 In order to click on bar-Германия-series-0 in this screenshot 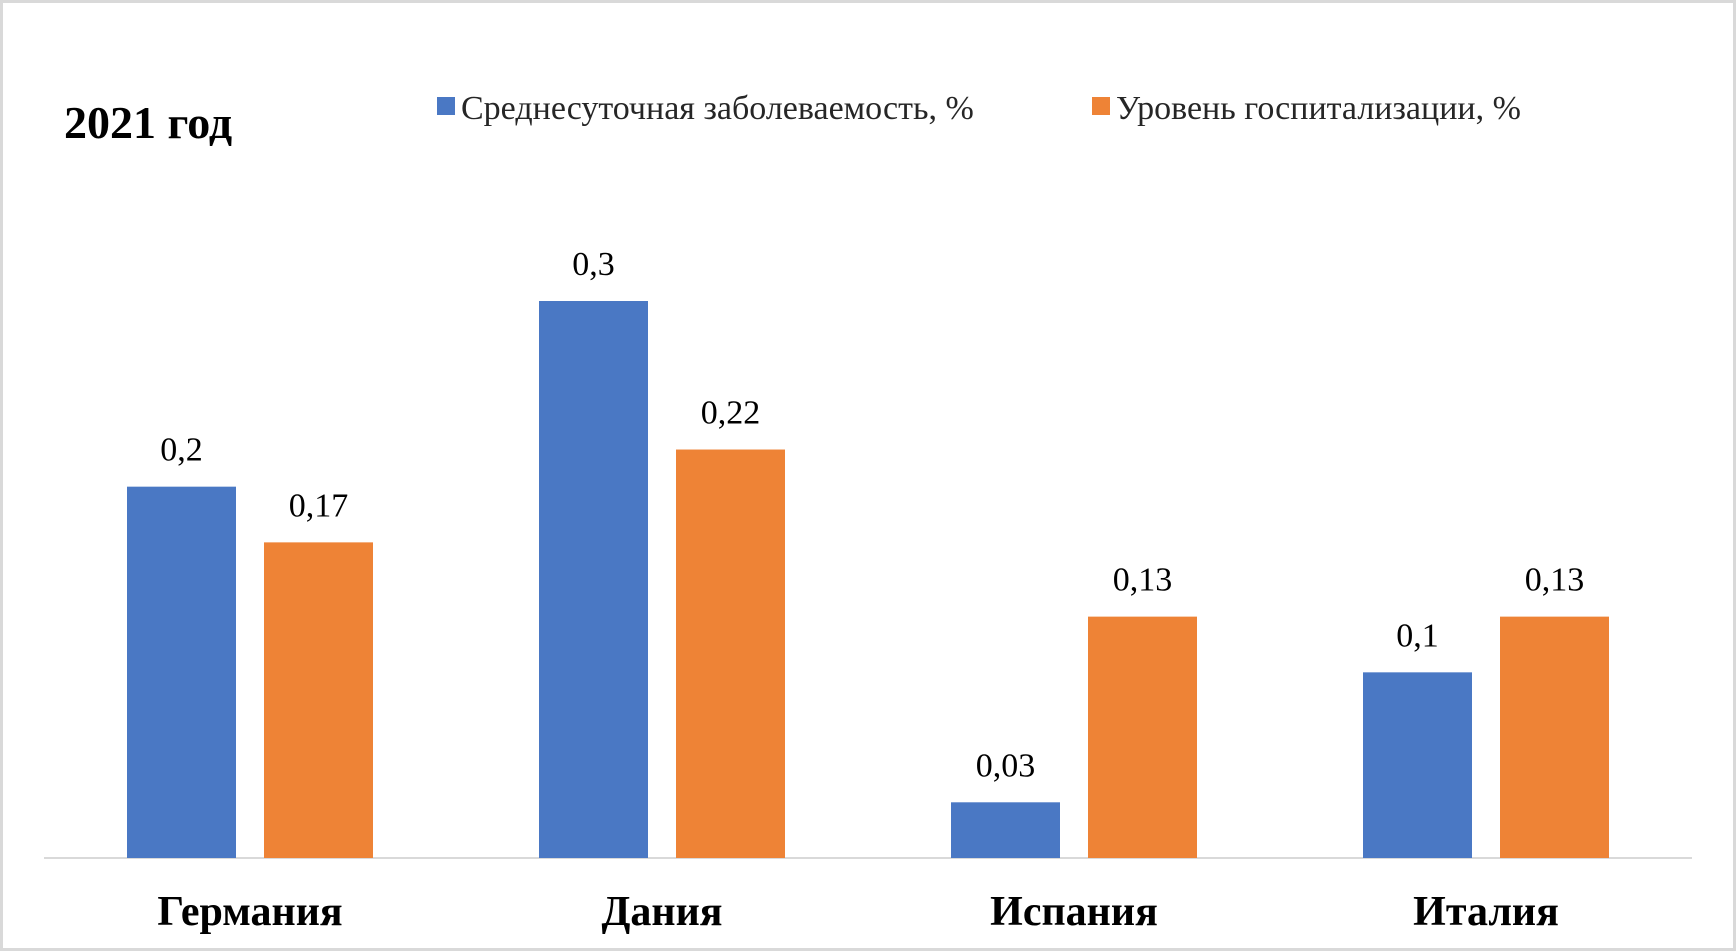, I will do `click(181, 672)`.